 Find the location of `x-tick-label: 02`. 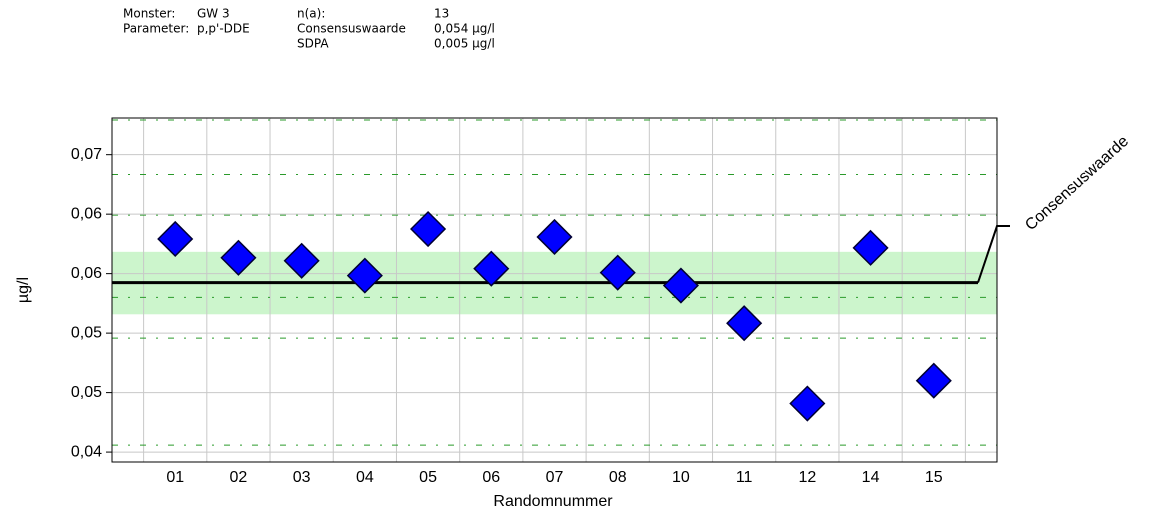

x-tick-label: 02 is located at coordinates (239, 477).